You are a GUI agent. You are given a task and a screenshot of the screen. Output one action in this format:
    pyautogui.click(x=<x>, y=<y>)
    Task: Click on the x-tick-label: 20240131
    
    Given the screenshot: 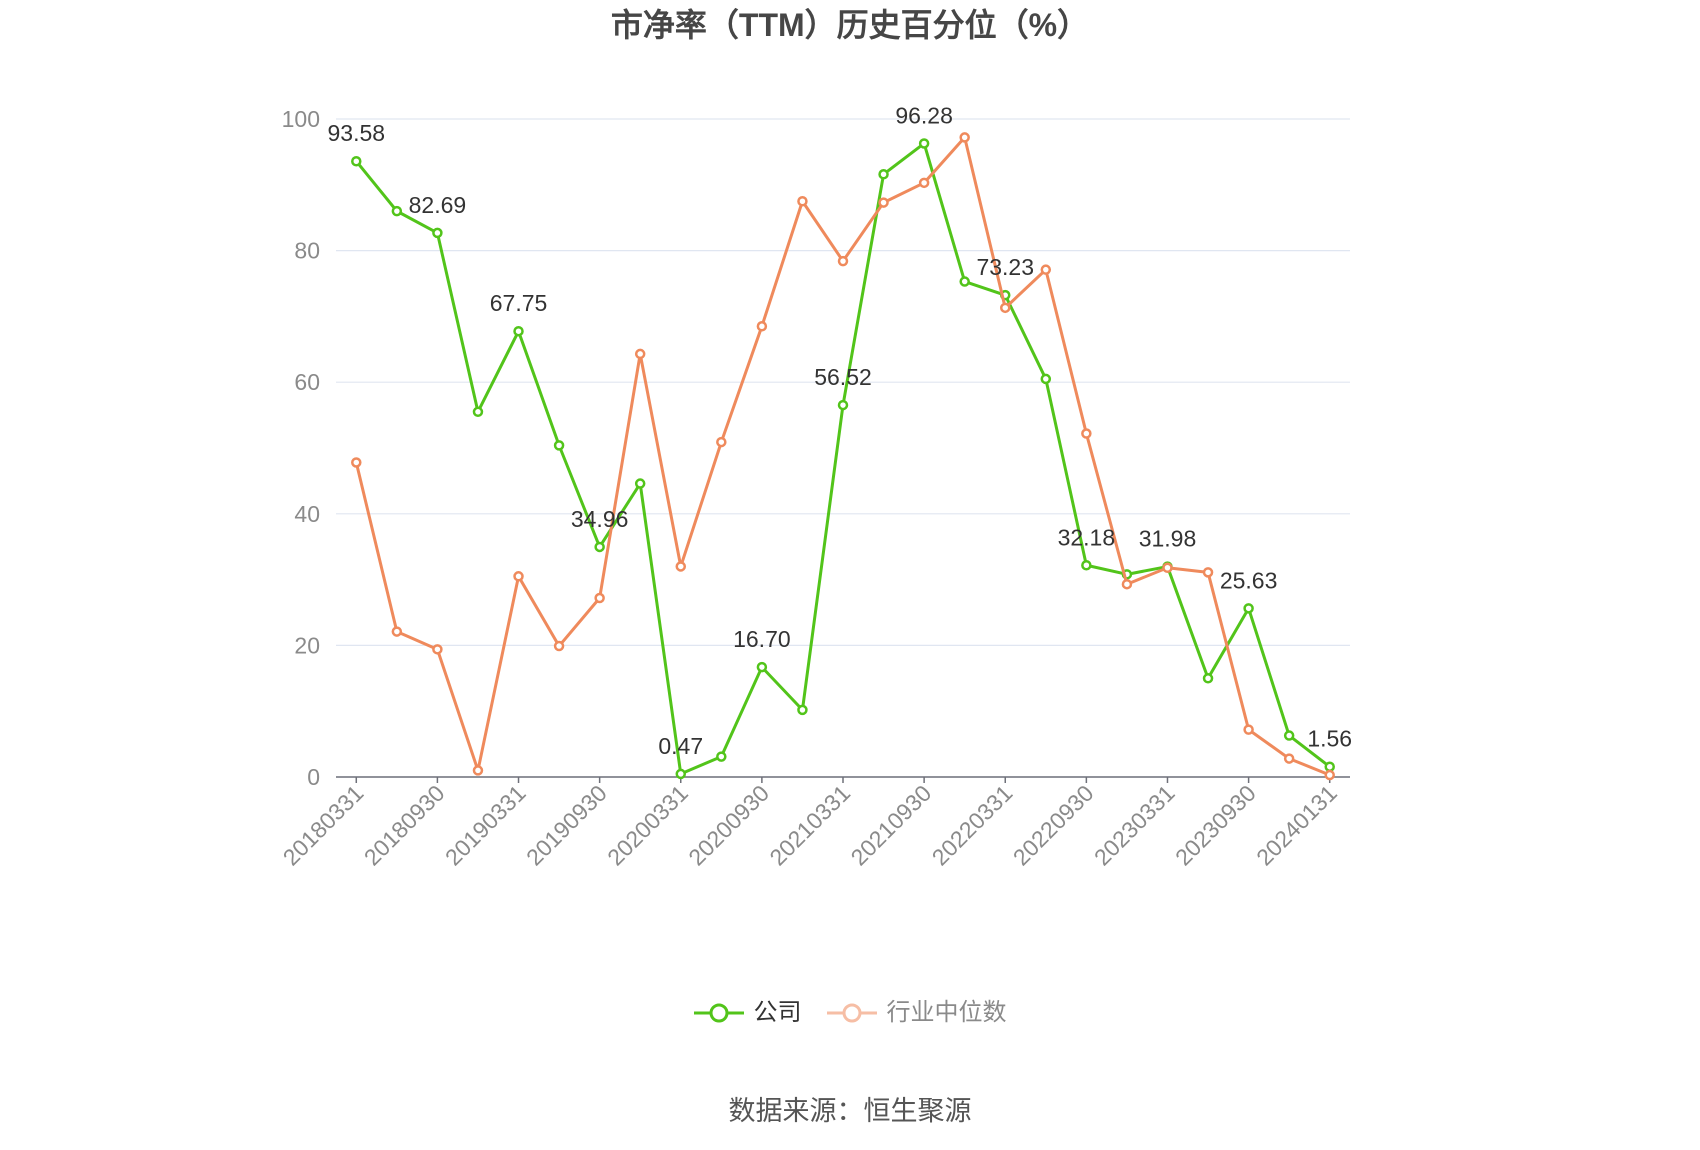 What is the action you would take?
    pyautogui.click(x=1296, y=825)
    